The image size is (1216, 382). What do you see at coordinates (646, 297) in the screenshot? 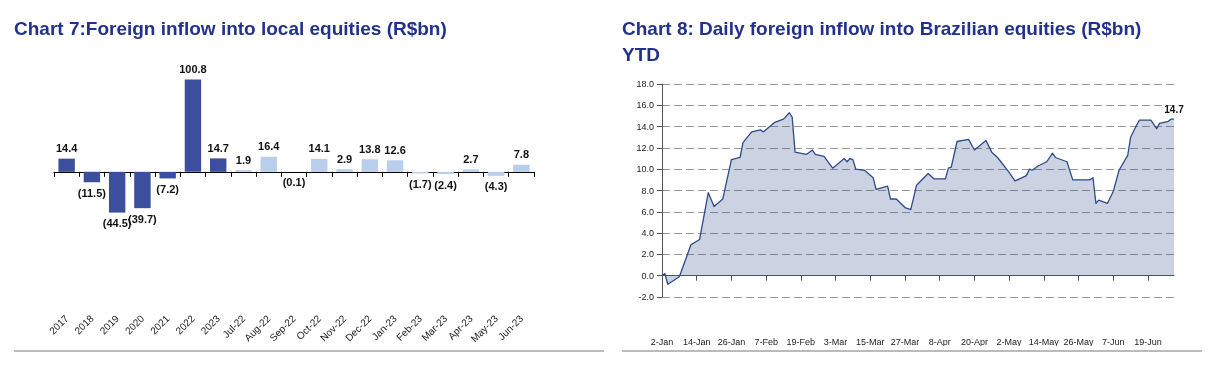
I see `y-tick-label: -2.0` at bounding box center [646, 297].